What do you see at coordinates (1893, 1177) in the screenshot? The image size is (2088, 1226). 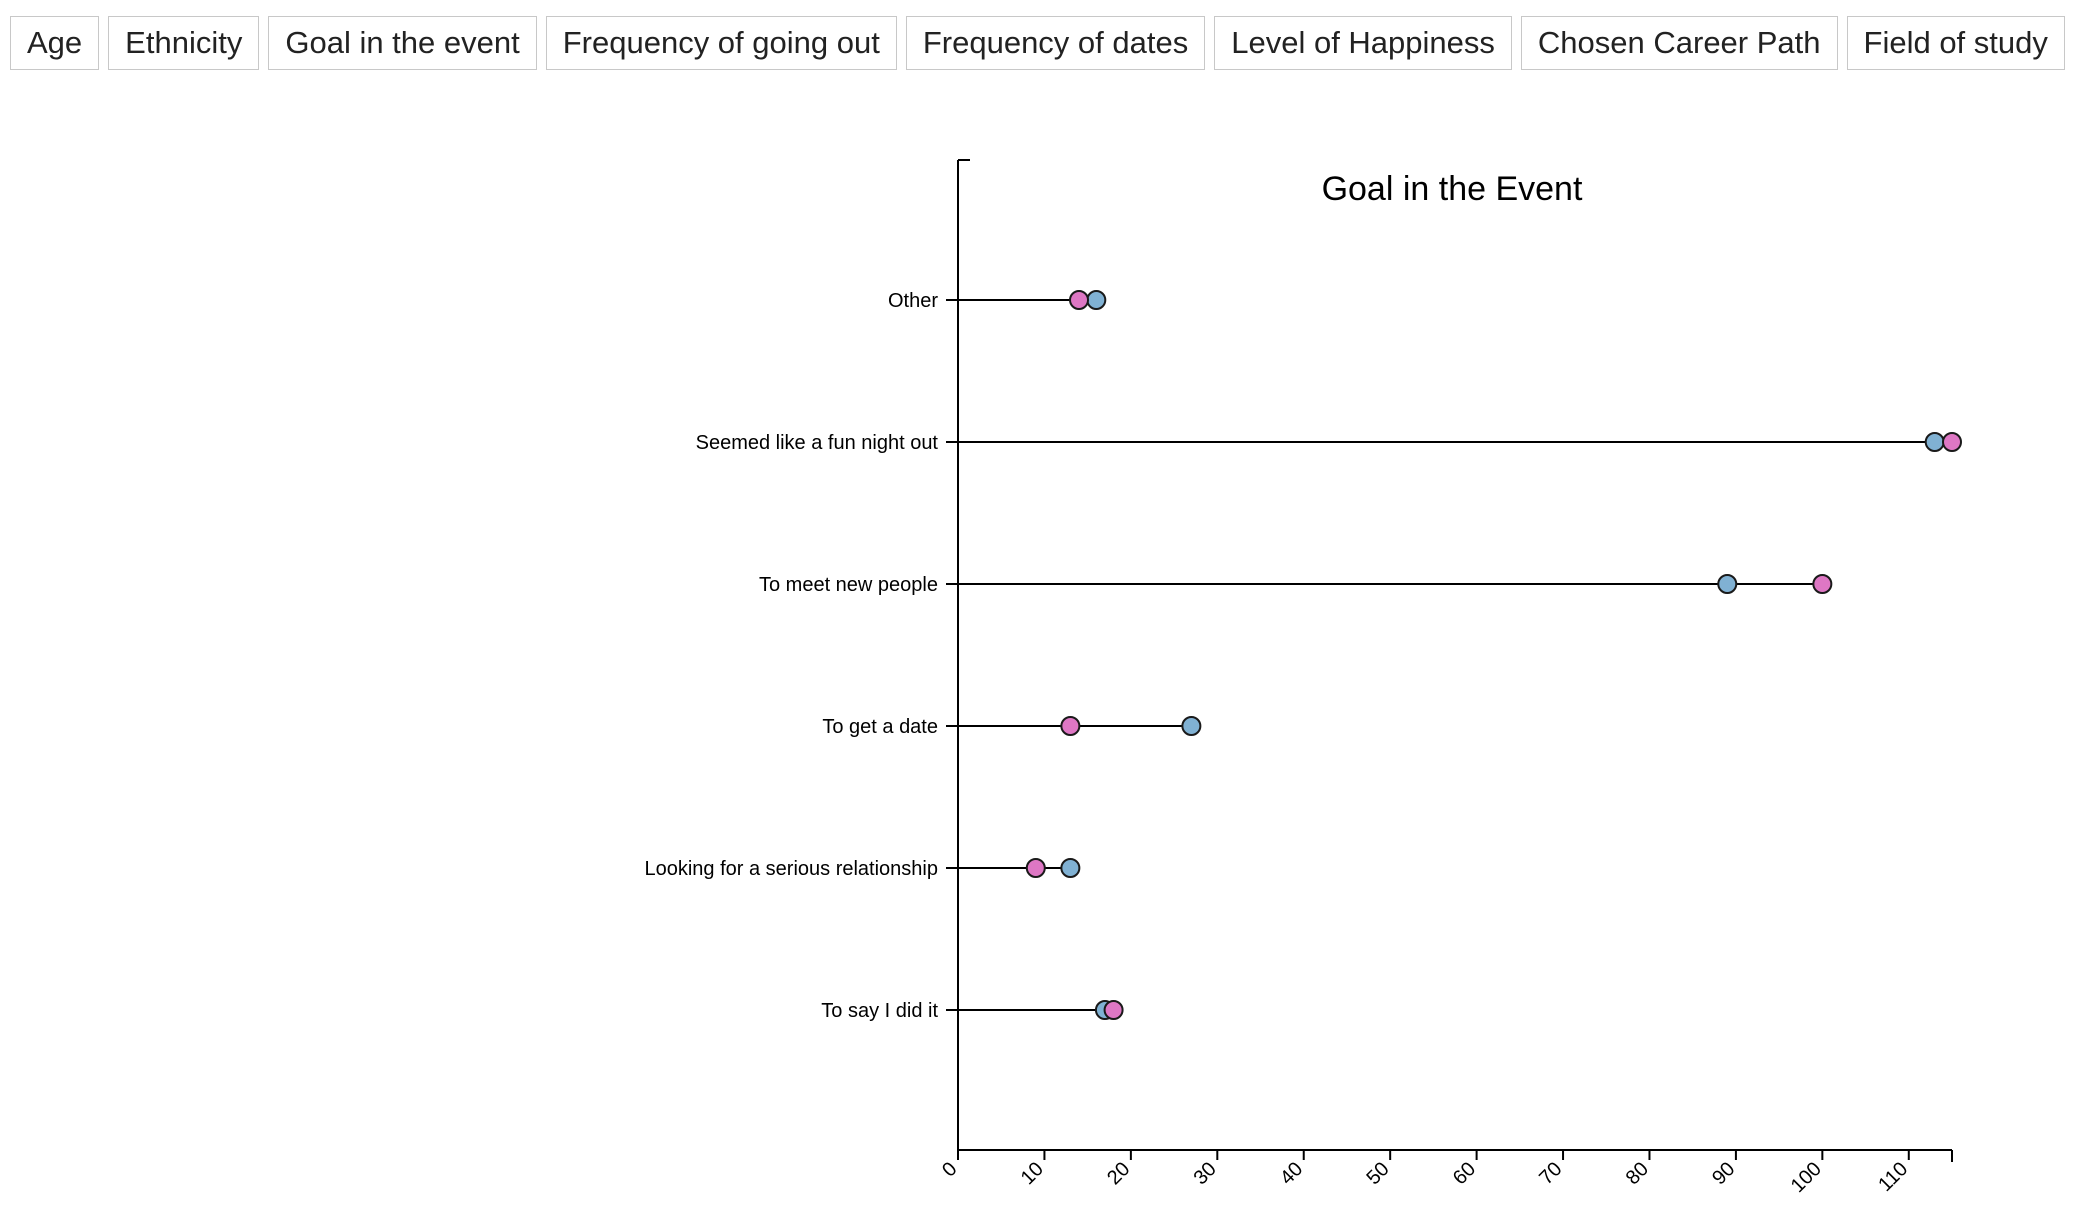 I see `x-tick-label: 110` at bounding box center [1893, 1177].